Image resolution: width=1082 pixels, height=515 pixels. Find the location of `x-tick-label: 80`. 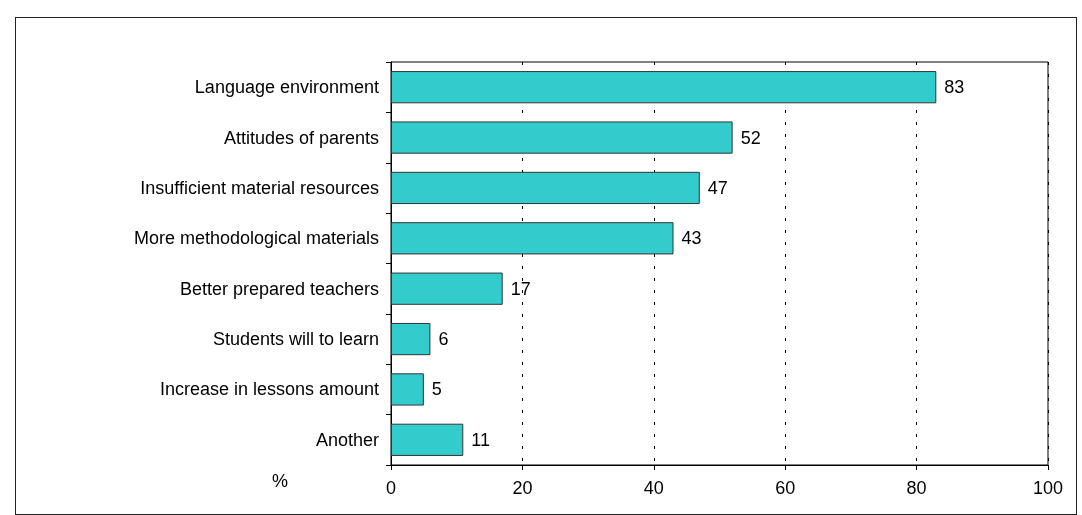

x-tick-label: 80 is located at coordinates (916, 488).